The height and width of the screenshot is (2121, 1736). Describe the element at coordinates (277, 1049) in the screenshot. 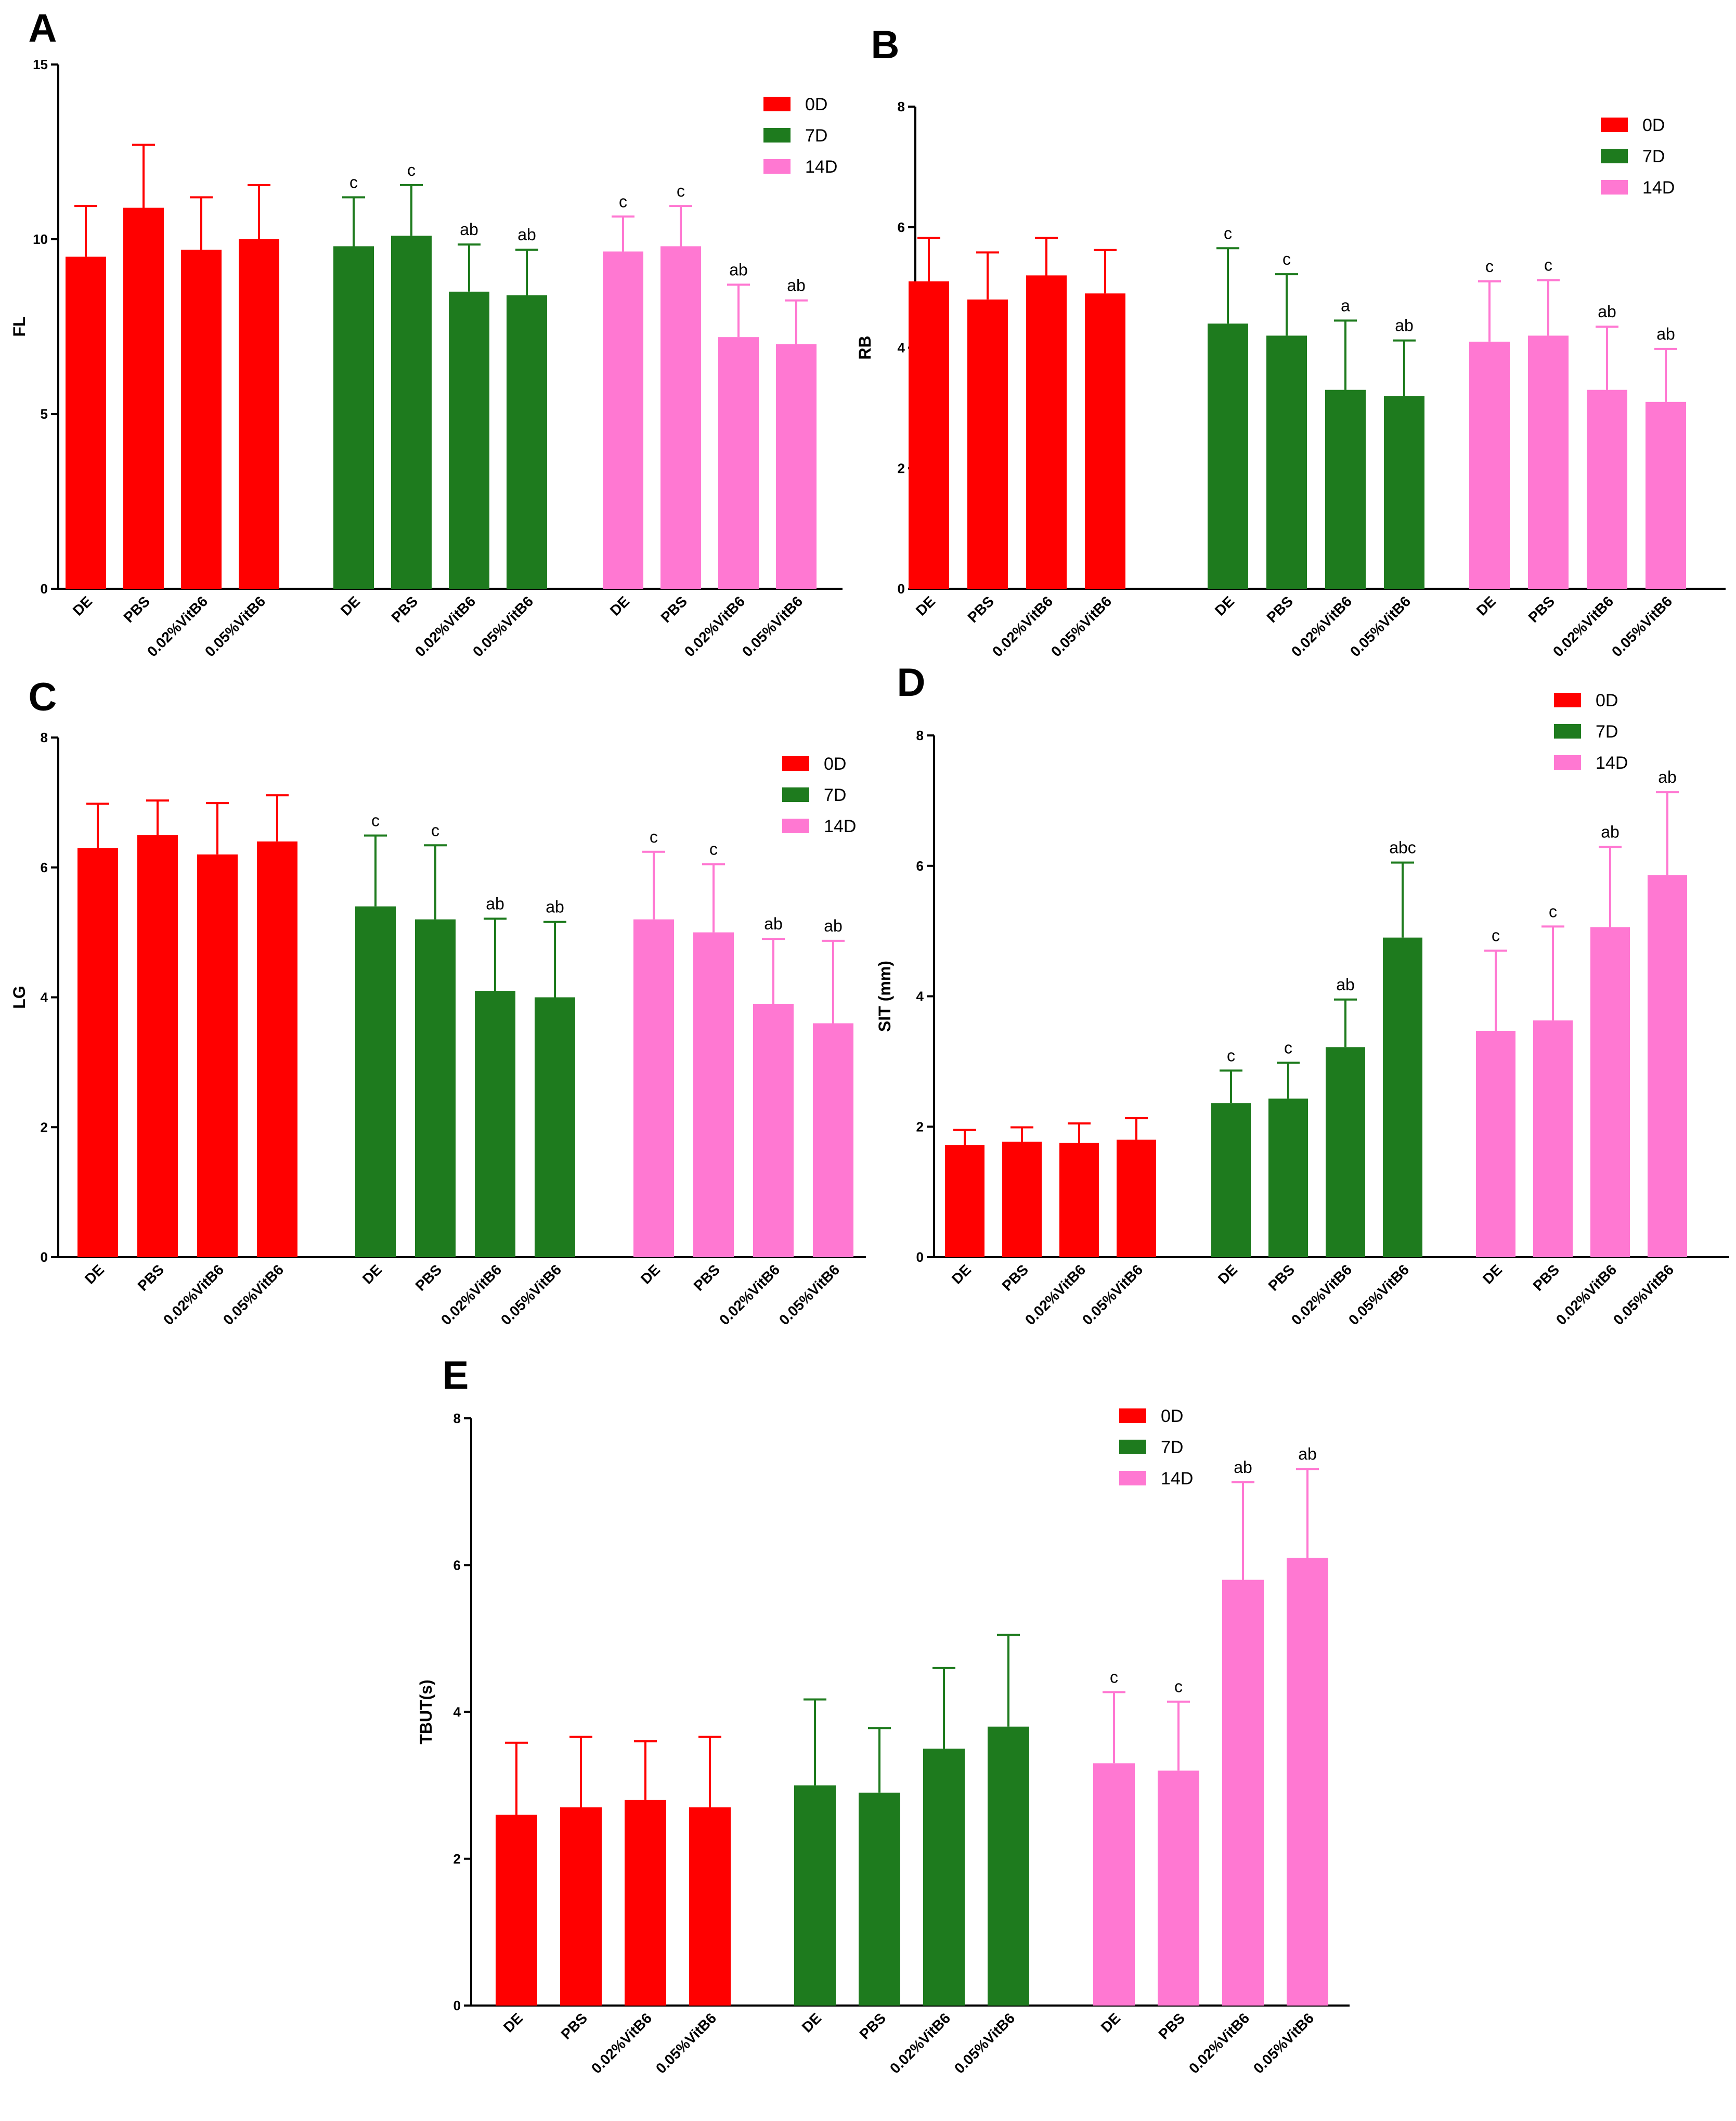

I see `bar-0d-005vitb6` at that location.